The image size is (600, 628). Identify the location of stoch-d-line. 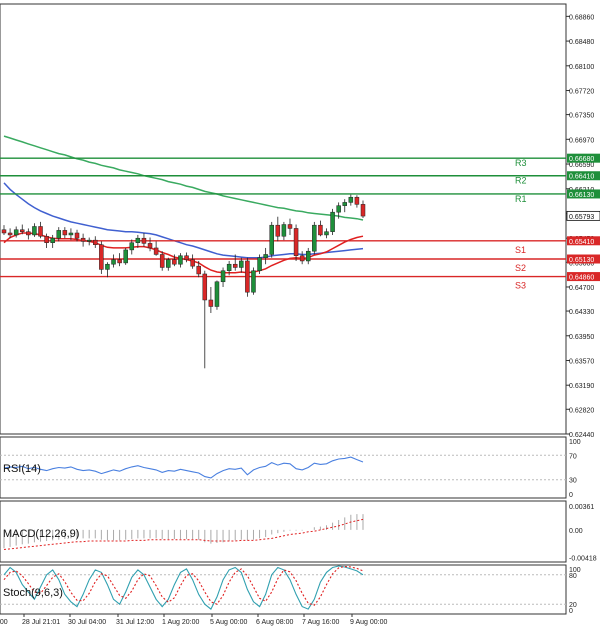
(183, 585).